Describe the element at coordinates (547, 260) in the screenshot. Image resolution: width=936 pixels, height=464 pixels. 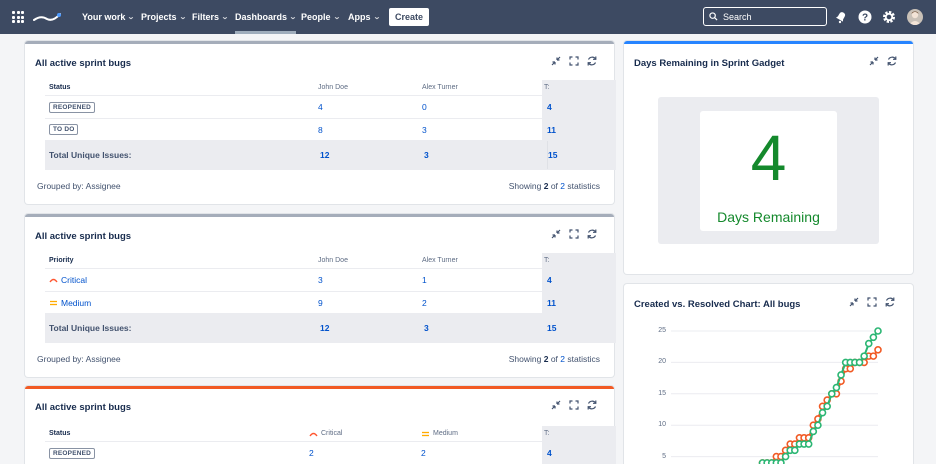
I see `column-header: T:` at that location.